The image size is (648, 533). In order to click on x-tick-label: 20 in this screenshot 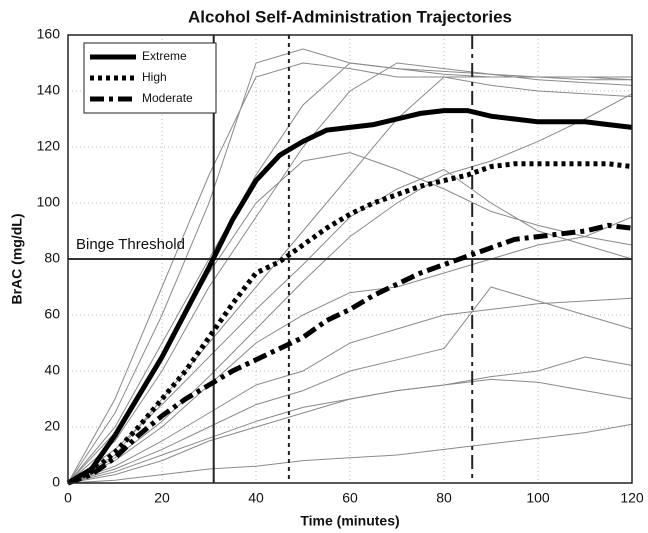, I will do `click(162, 498)`.